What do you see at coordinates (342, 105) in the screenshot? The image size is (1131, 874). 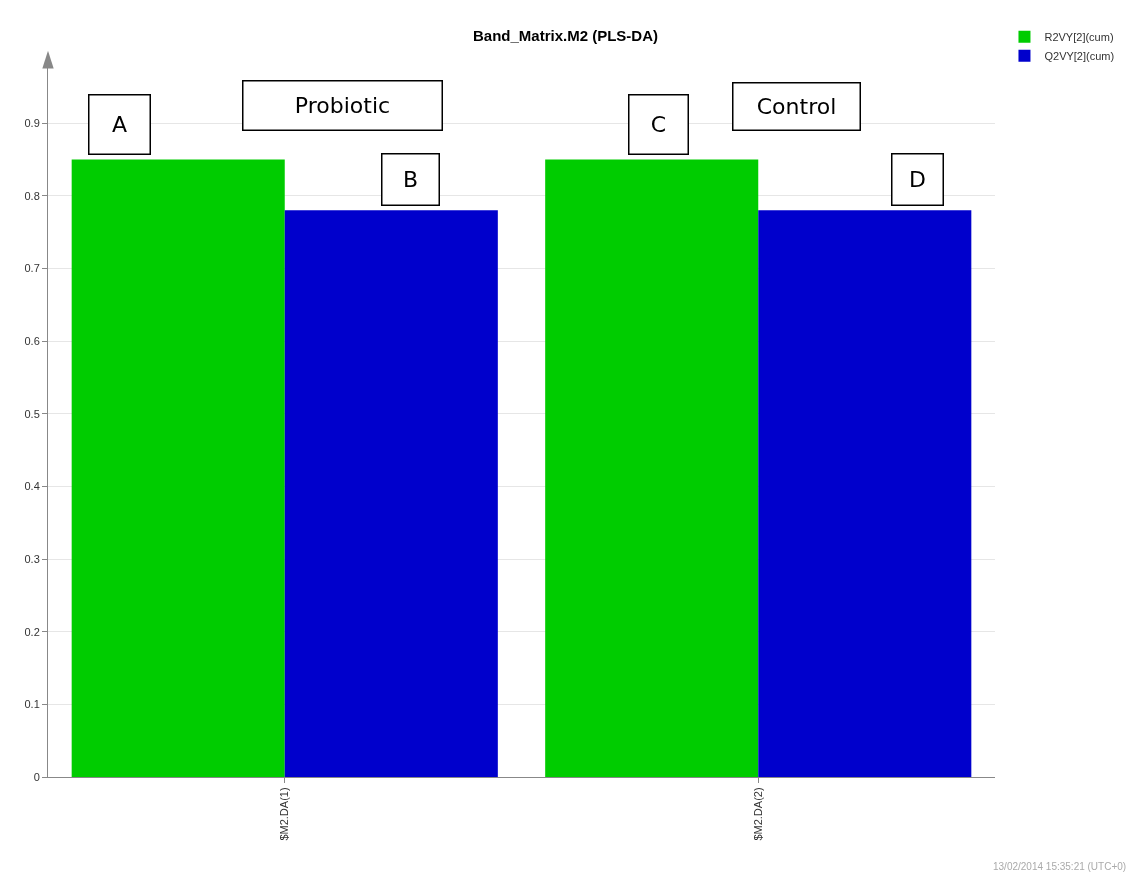 I see `annotation: Probiotic` at bounding box center [342, 105].